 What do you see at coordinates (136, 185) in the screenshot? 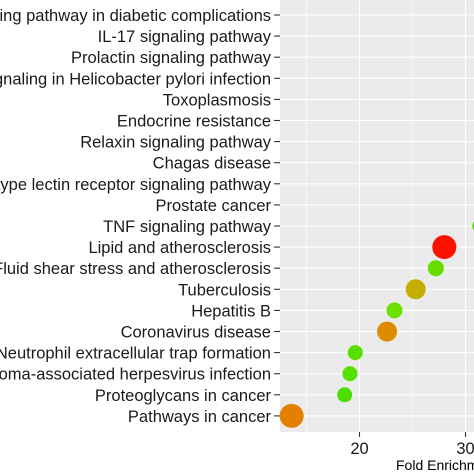
I see `y-axis-label: C-type lectin receptor signaling pathway` at bounding box center [136, 185].